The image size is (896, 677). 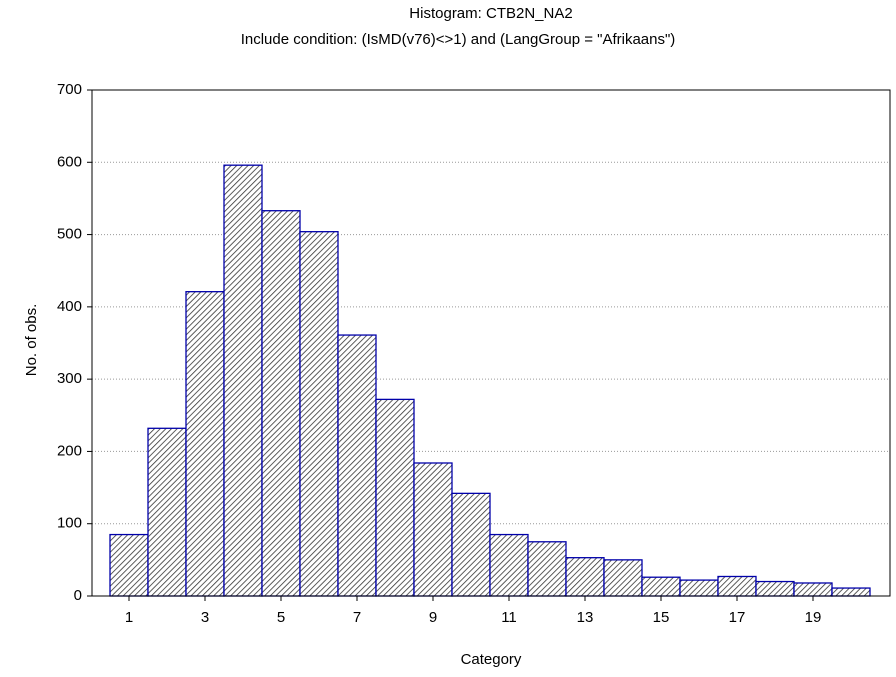 I want to click on x-tick-label: 9, so click(x=433, y=617).